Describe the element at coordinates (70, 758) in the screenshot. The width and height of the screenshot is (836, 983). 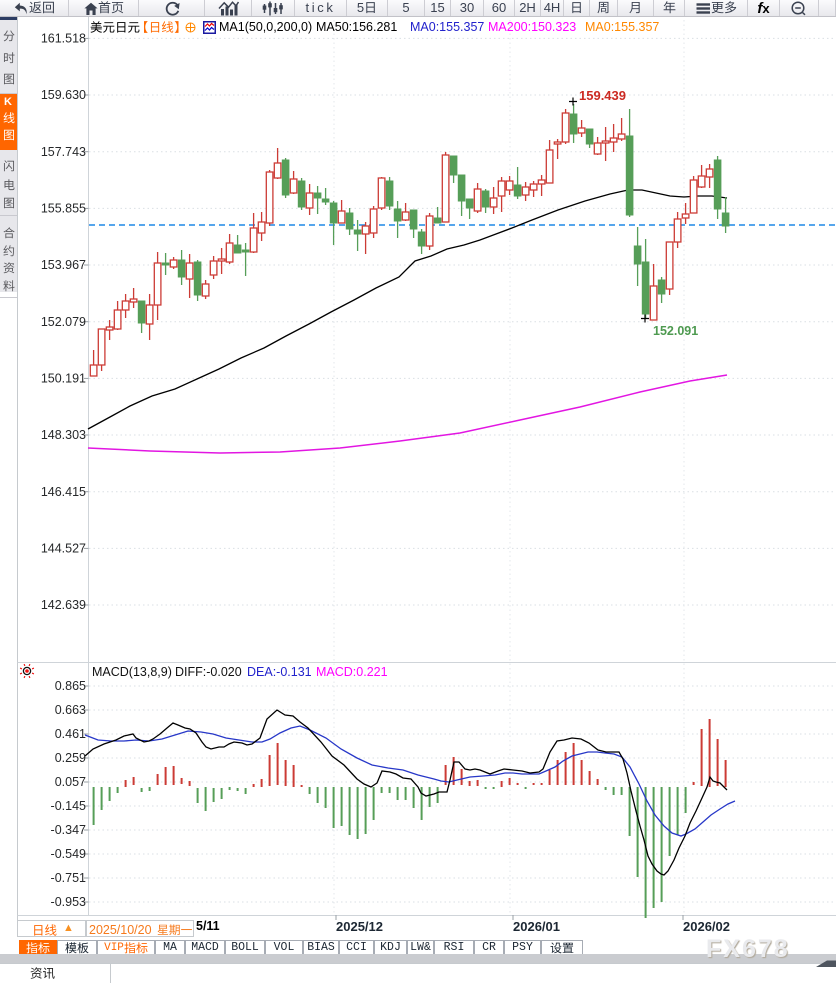
I see `svg-text: 0.259` at that location.